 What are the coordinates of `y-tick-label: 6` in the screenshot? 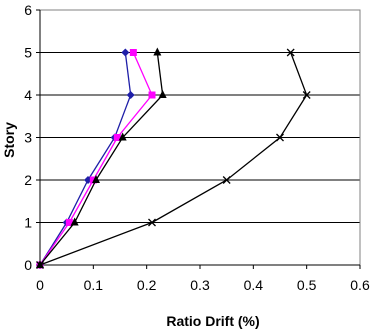 It's located at (28, 10).